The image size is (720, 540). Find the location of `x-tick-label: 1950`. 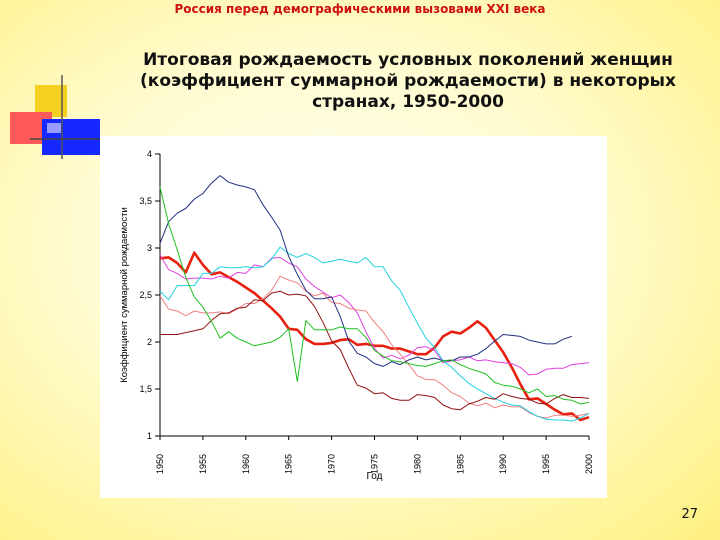

x-tick-label: 1950 is located at coordinates (160, 464).